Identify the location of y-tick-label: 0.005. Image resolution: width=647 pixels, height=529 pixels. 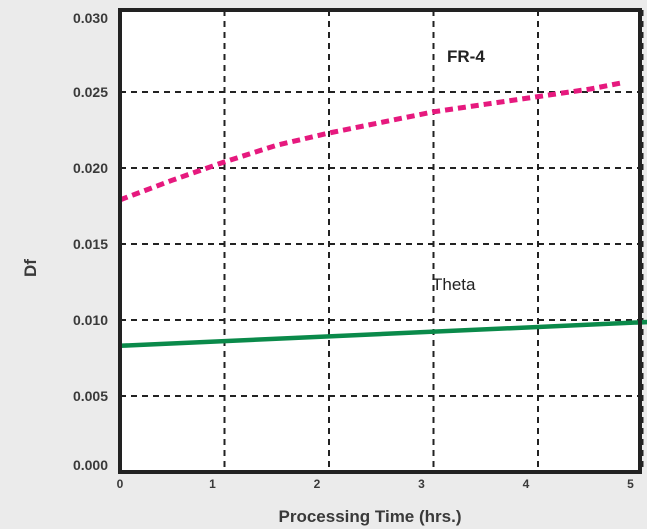
(90, 396).